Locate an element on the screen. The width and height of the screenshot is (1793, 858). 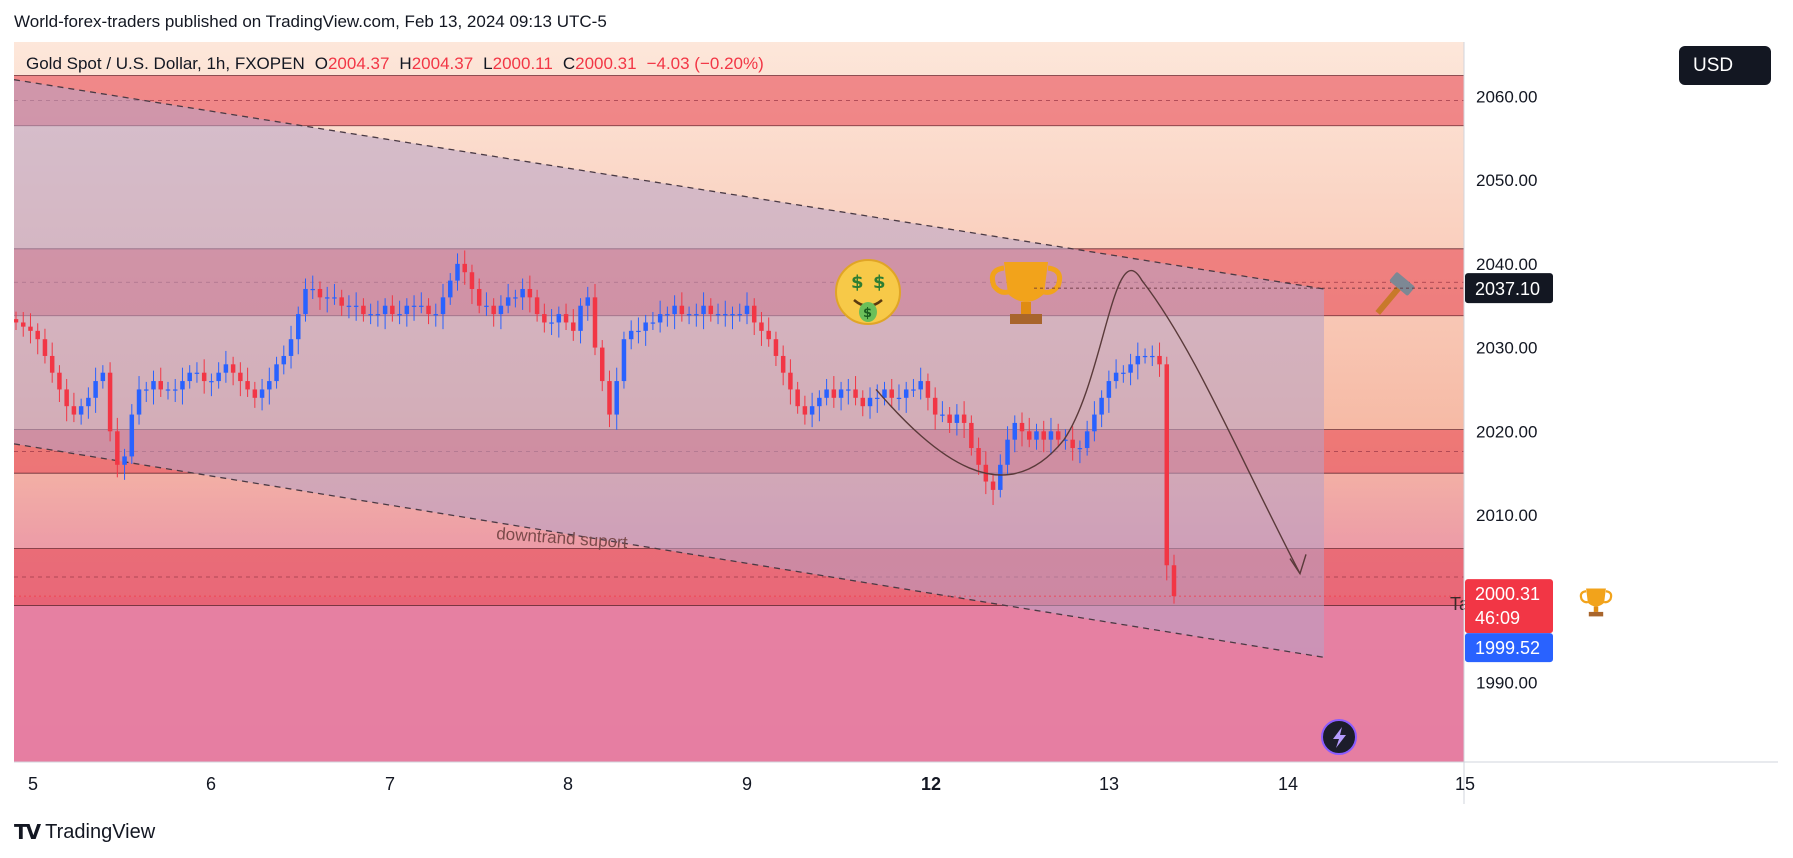
y-tick-label: 2060.00 is located at coordinates (1506, 96).